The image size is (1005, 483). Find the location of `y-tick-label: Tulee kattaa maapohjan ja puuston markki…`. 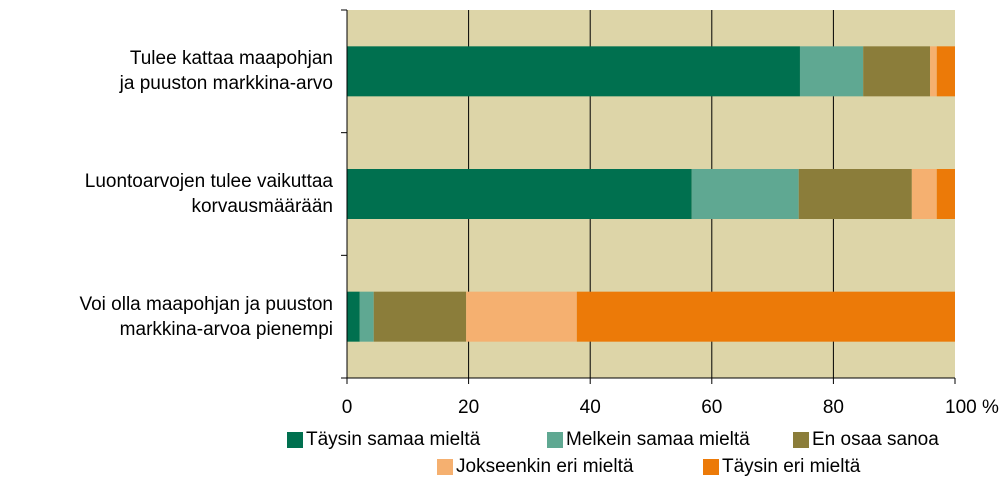

y-tick-label: Tulee kattaa maapohjan ja puuston markki… is located at coordinates (226, 71).